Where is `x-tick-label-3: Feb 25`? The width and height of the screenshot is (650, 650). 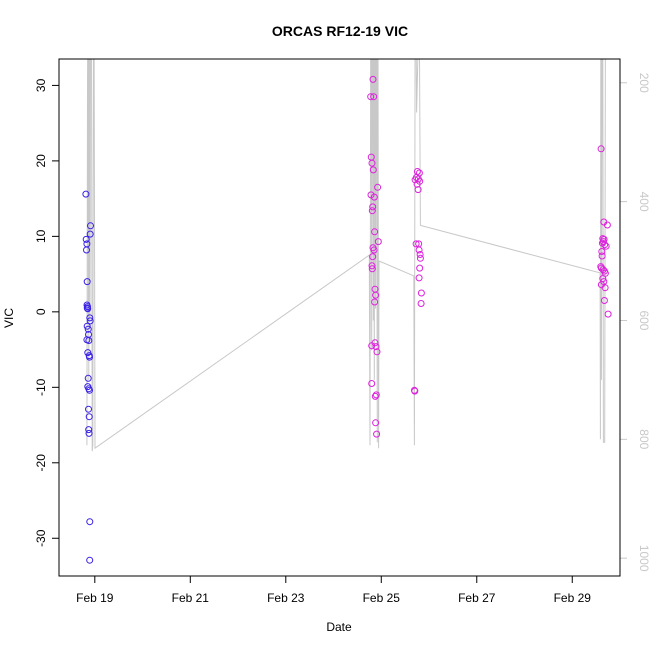
x-tick-label-3: Feb 25 is located at coordinates (382, 598).